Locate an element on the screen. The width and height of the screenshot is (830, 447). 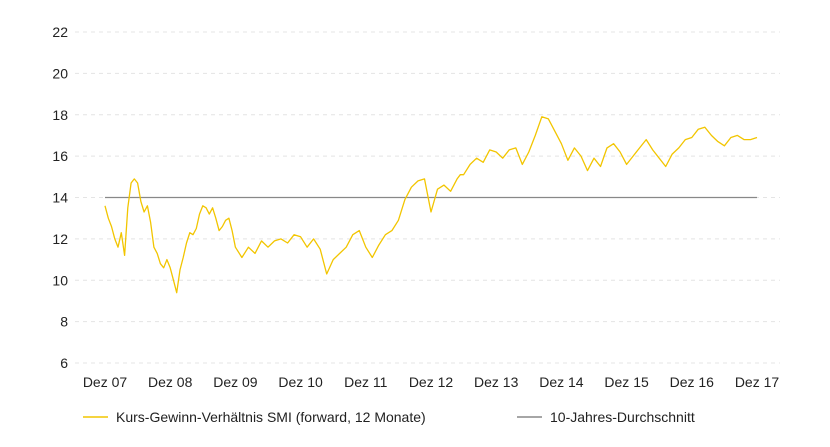
x-tick-label-5: Dez 12 is located at coordinates (431, 382).